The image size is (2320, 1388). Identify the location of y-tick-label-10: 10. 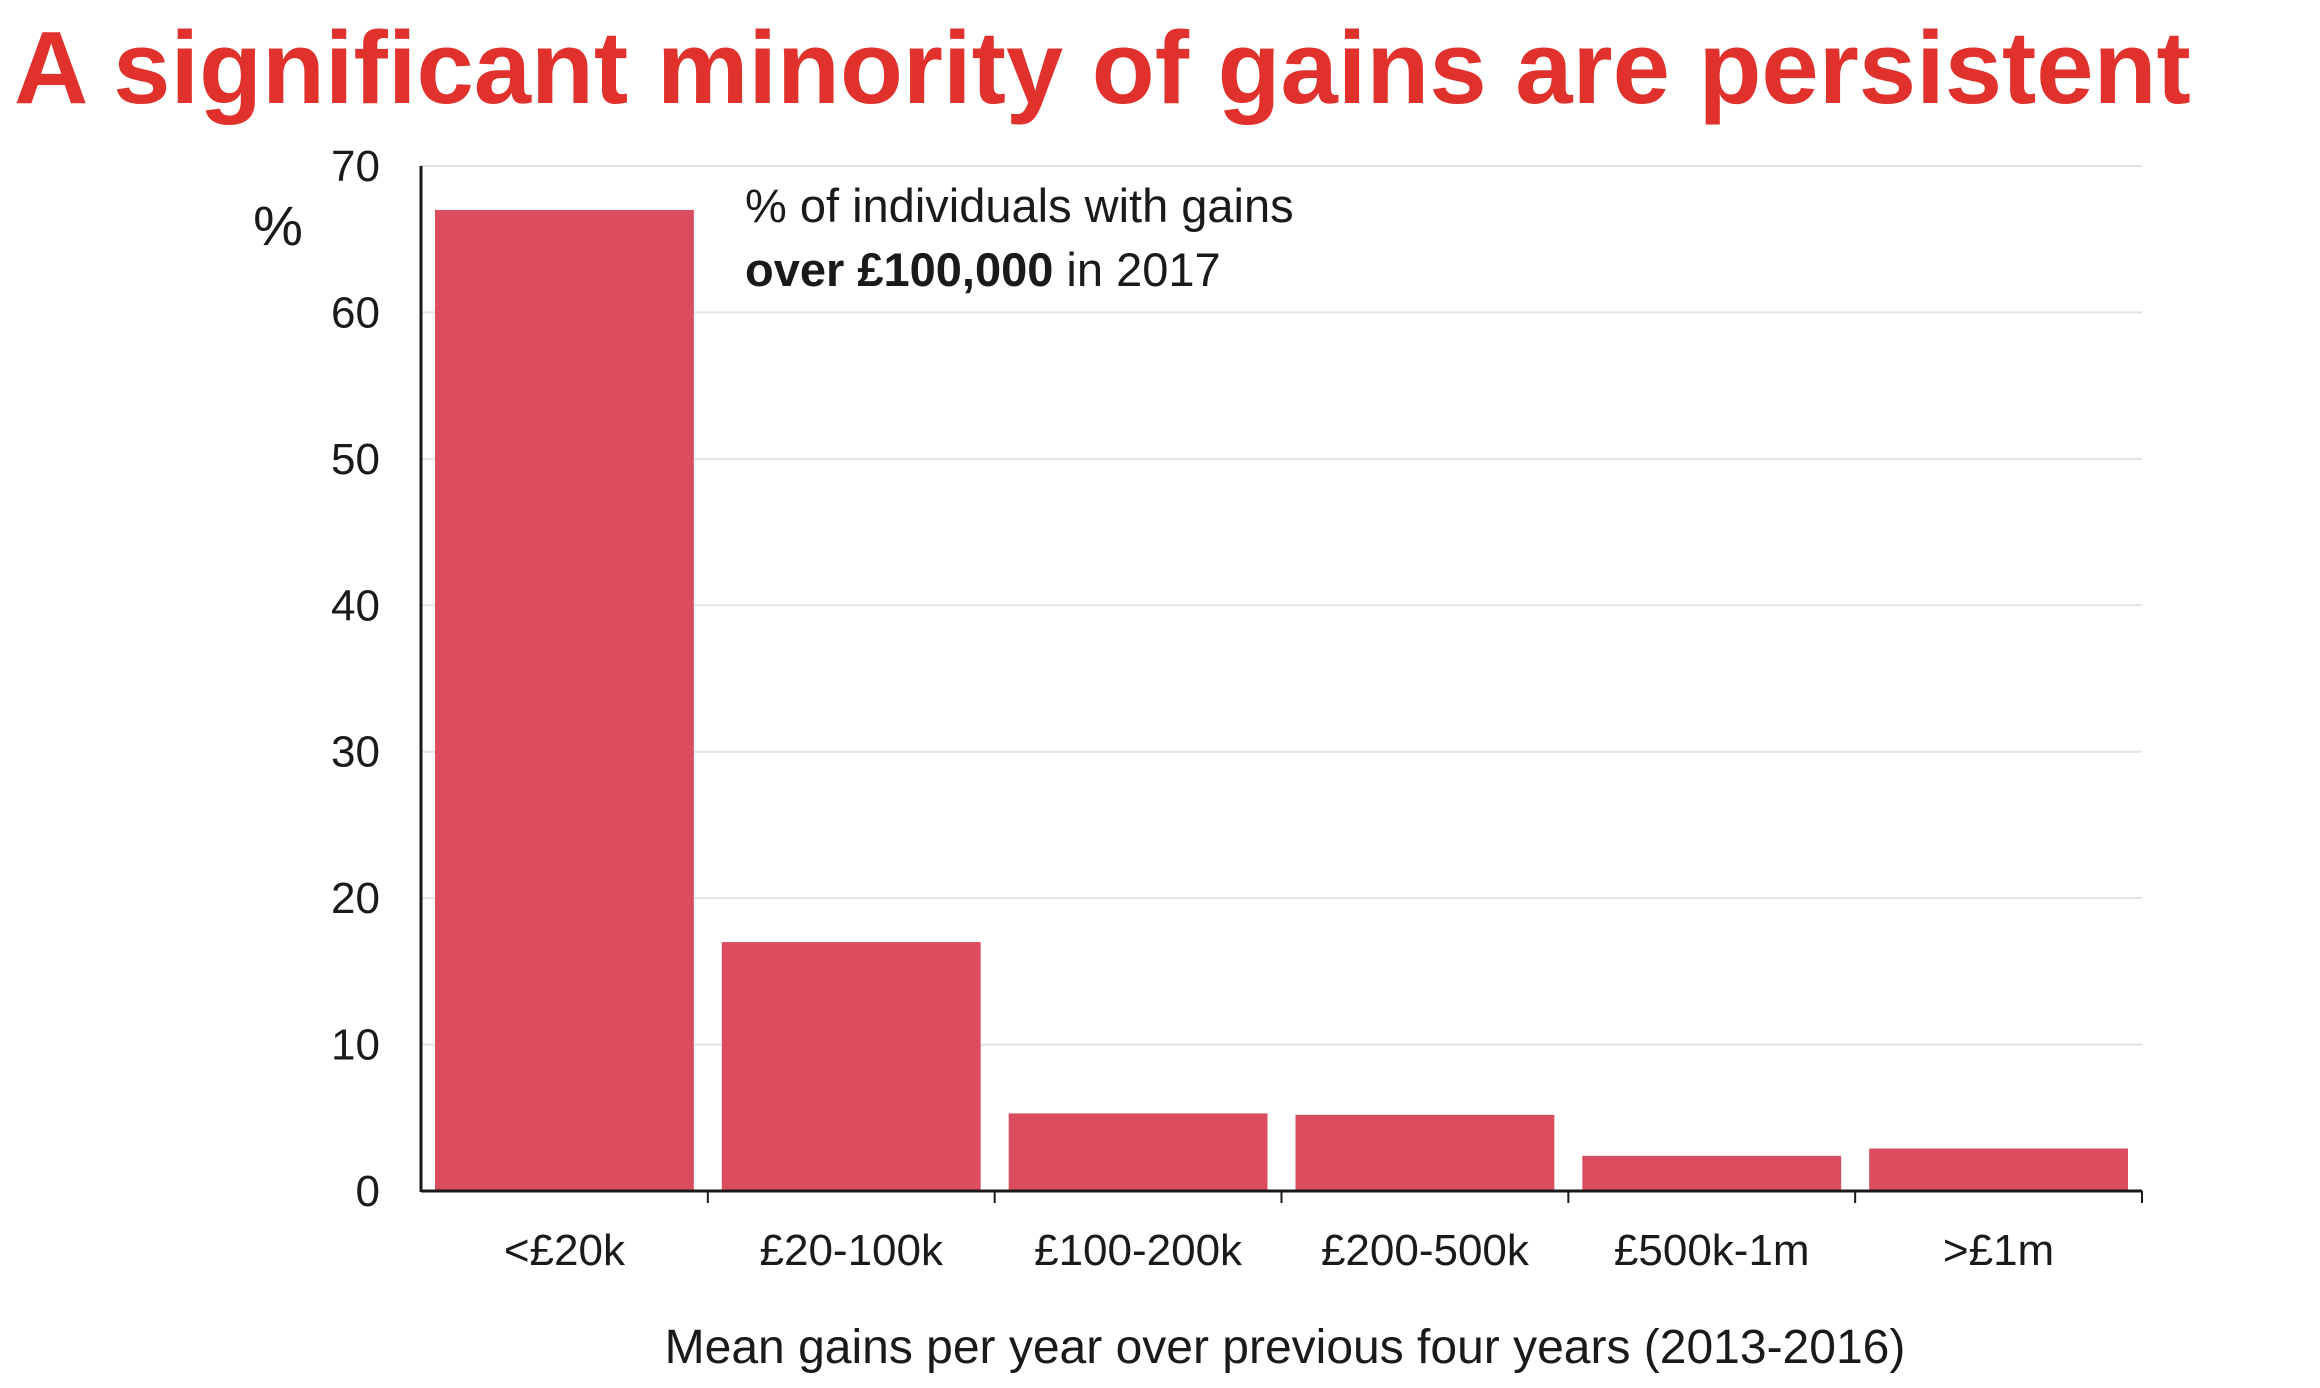
(355, 1045).